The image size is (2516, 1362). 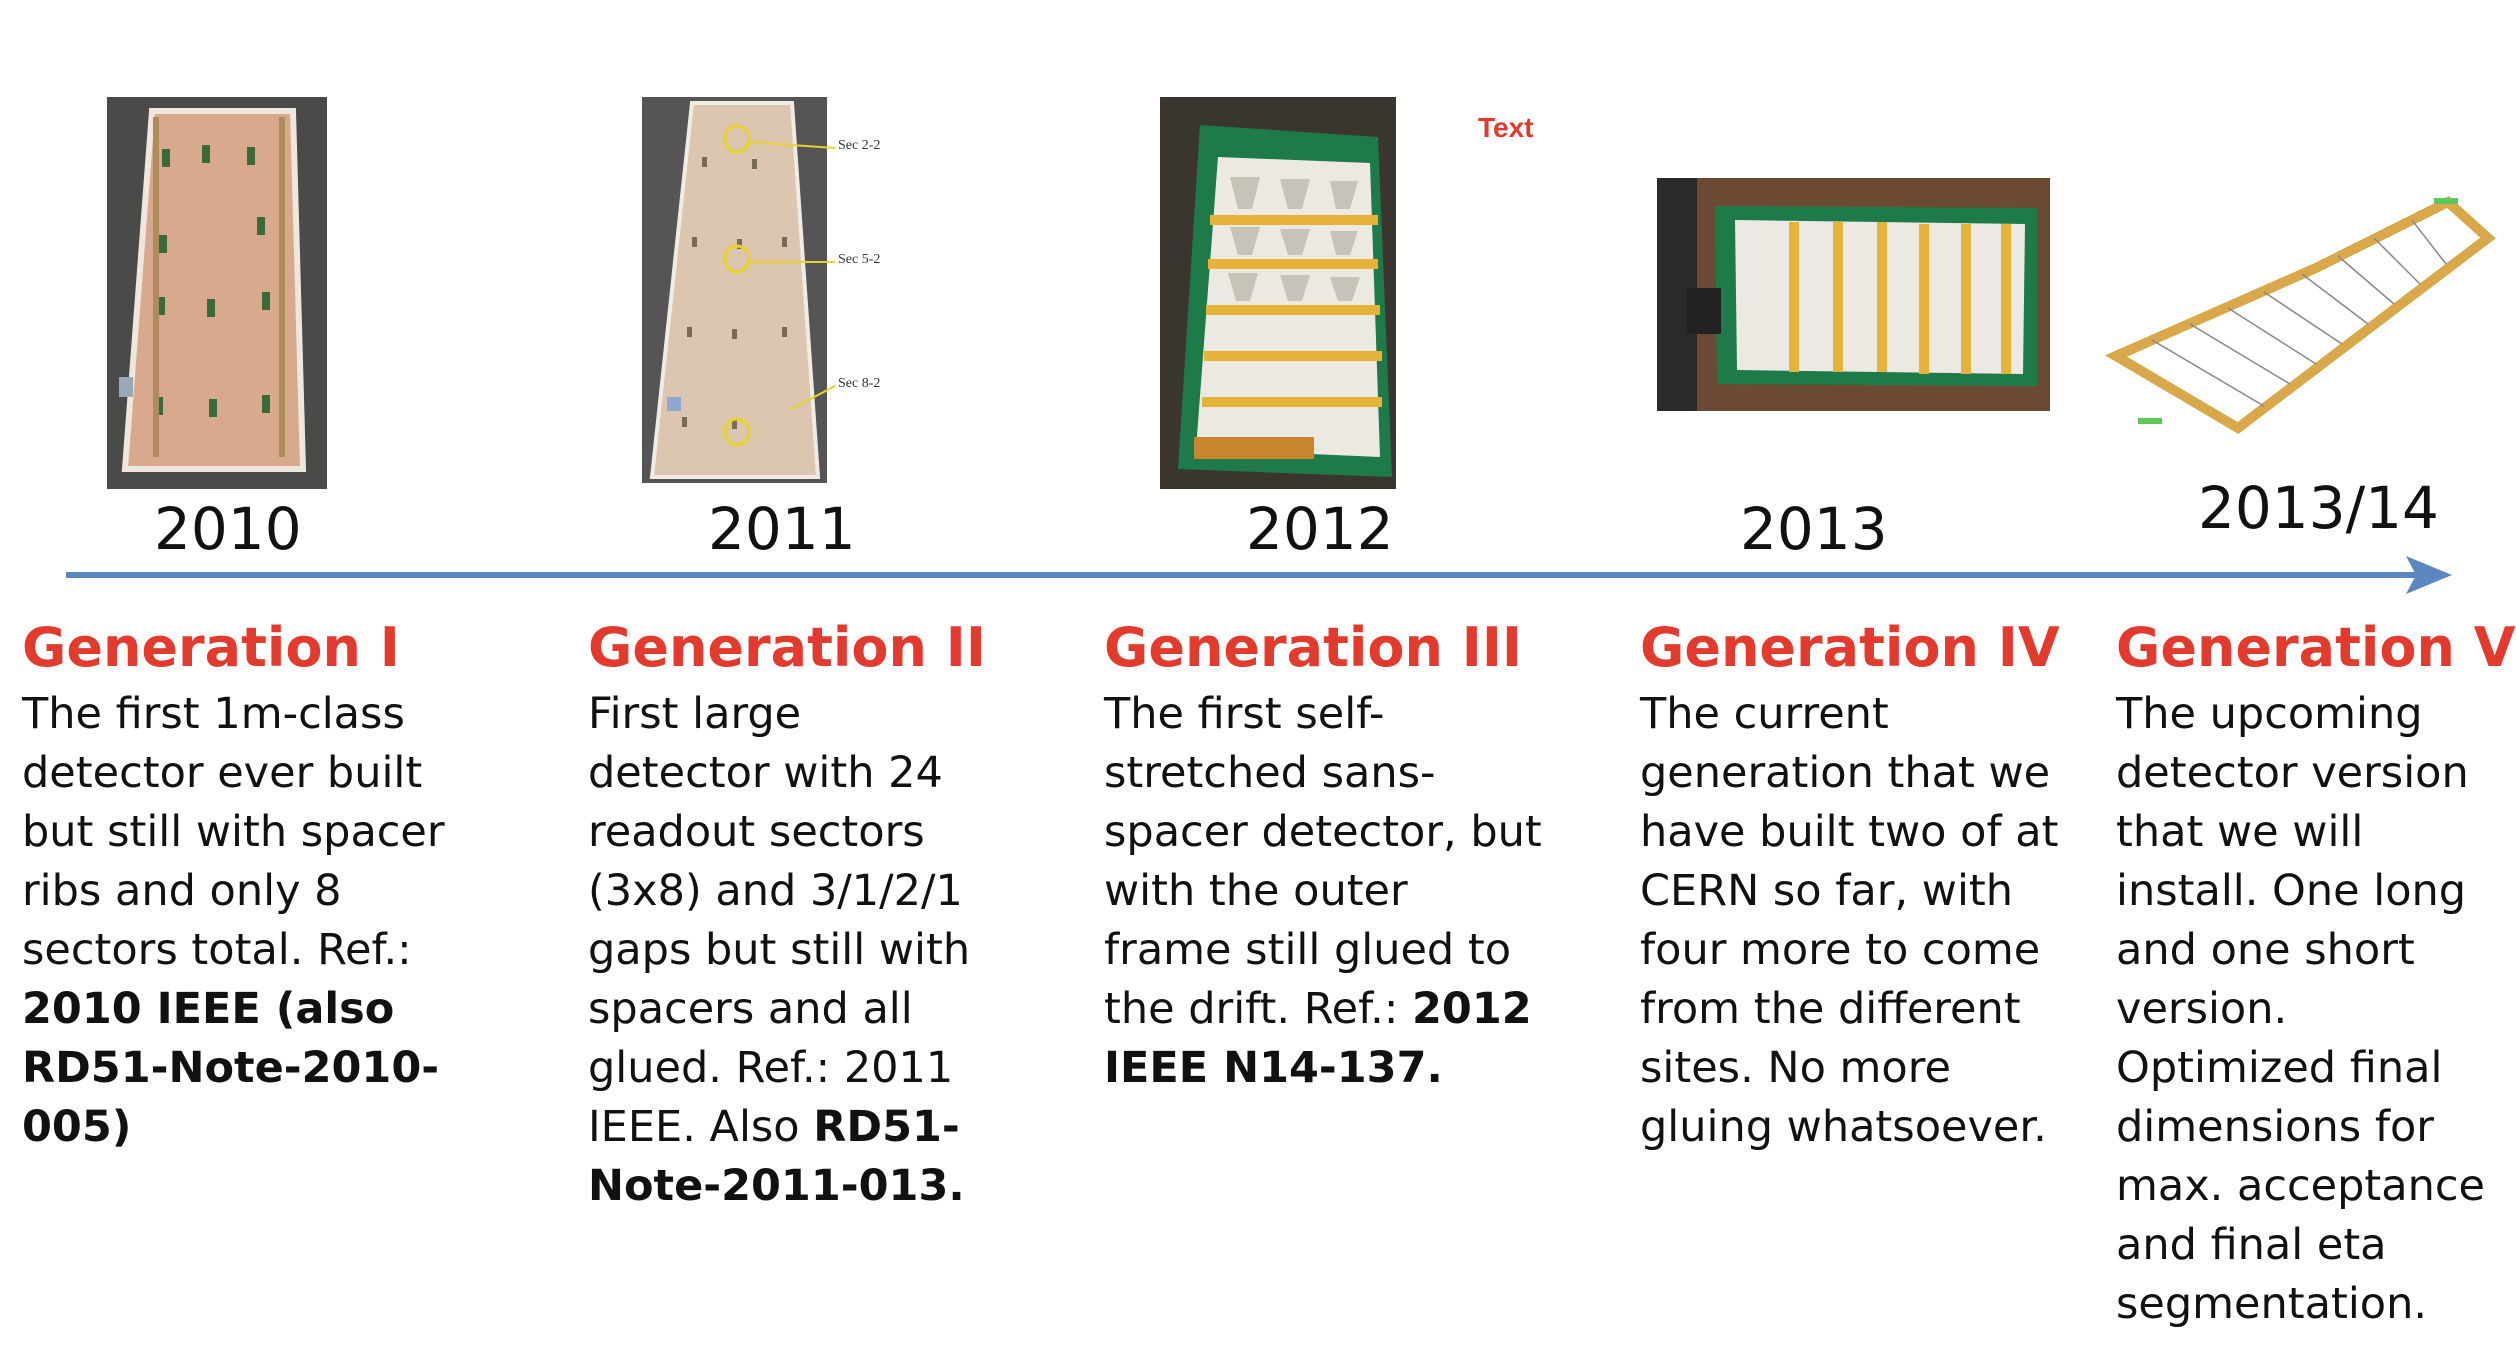 I want to click on floating-text-label: Text, so click(x=1506, y=127).